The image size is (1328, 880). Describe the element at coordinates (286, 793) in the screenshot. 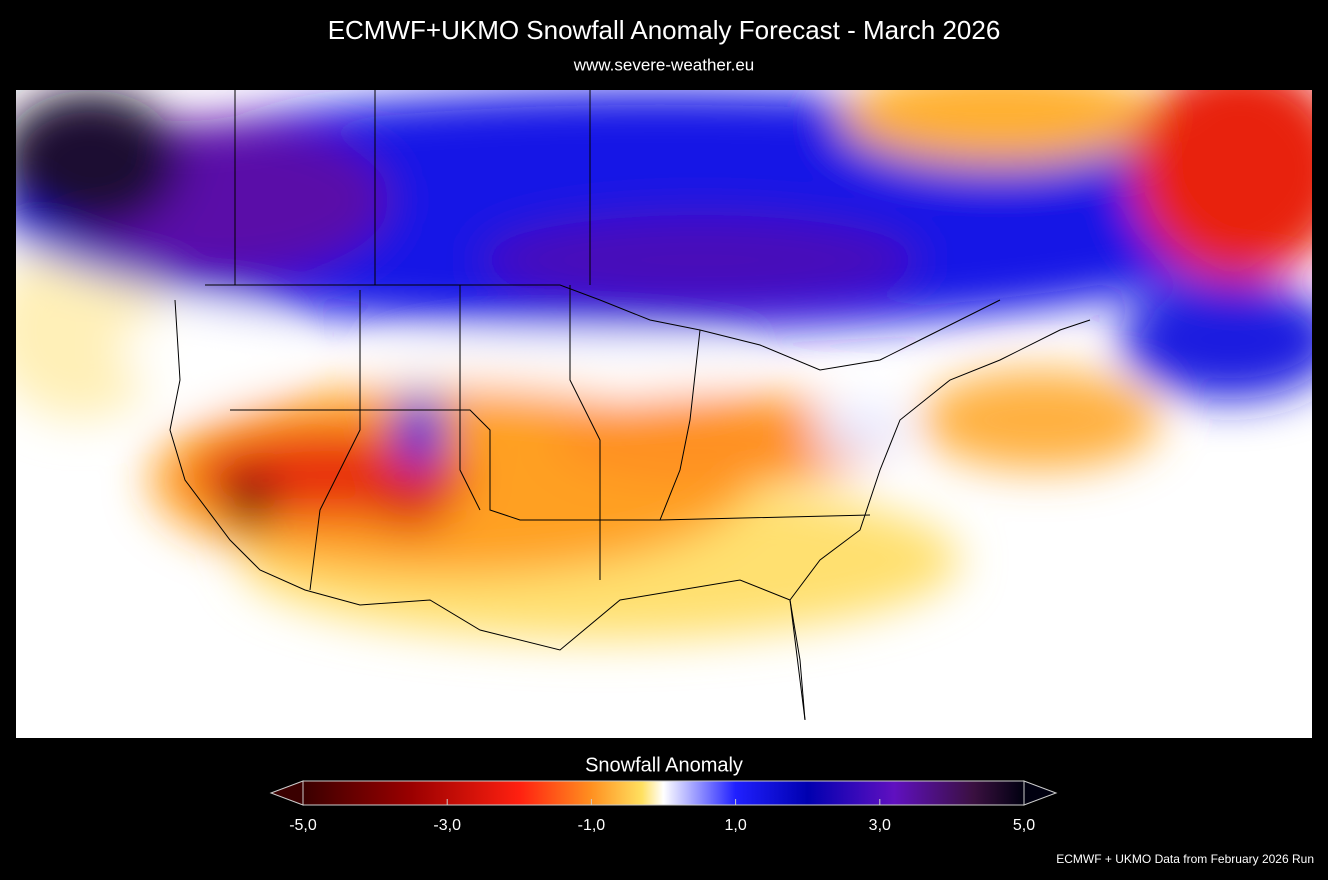

I see `colorbar-low-arrow` at that location.